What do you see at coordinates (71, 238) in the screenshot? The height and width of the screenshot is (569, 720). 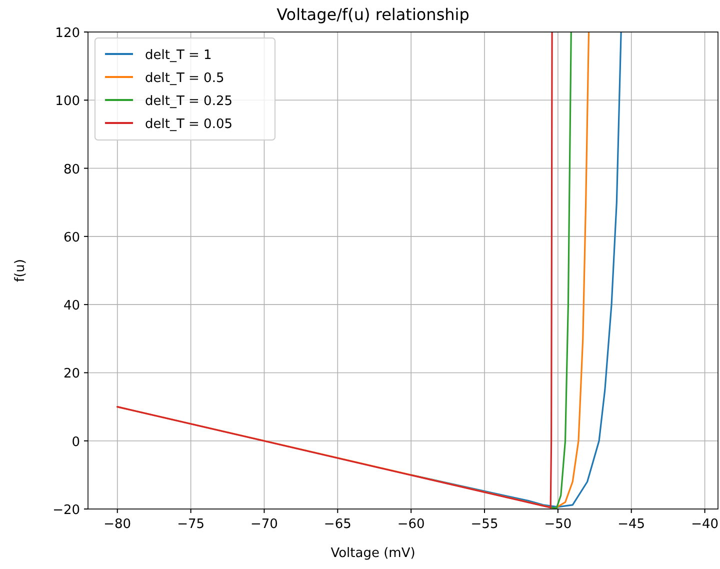 I see `y-tick-label: 60` at bounding box center [71, 238].